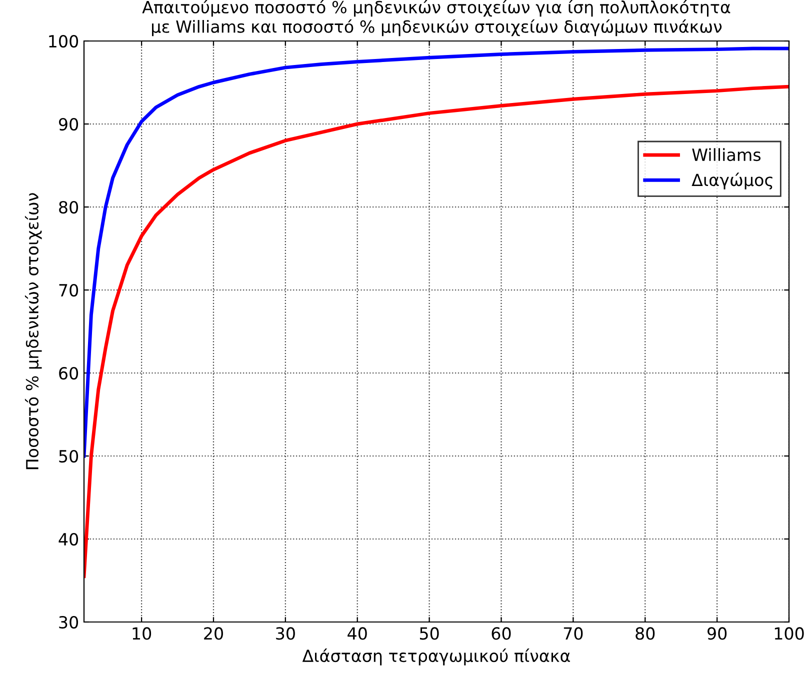  Describe the element at coordinates (68, 207) in the screenshot. I see `y-tick-label: 80` at that location.